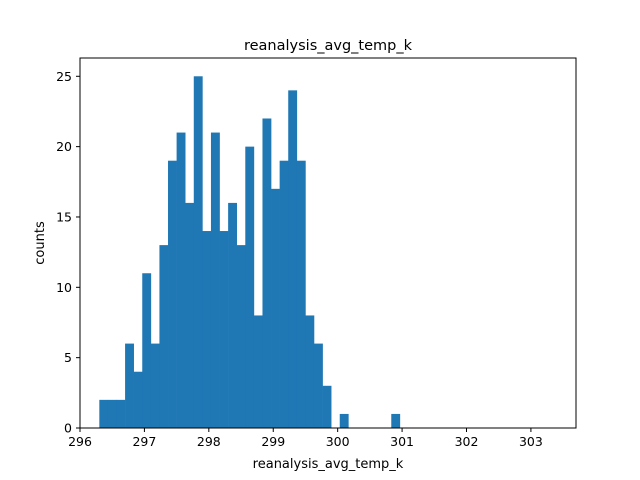  What do you see at coordinates (531, 441) in the screenshot?
I see `x-tick-label: 303` at bounding box center [531, 441].